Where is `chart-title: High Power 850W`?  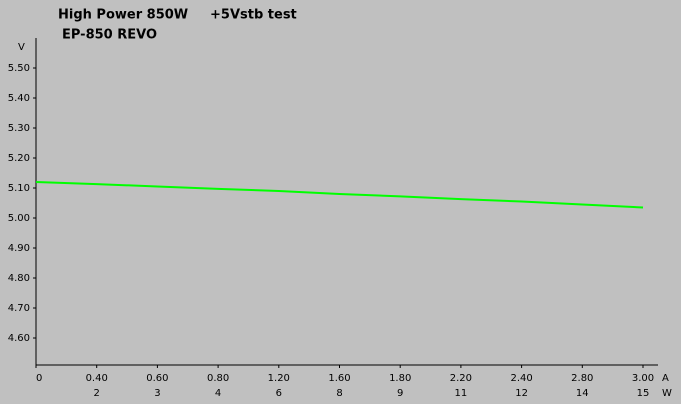
chart-title: High Power 850W is located at coordinates (123, 15).